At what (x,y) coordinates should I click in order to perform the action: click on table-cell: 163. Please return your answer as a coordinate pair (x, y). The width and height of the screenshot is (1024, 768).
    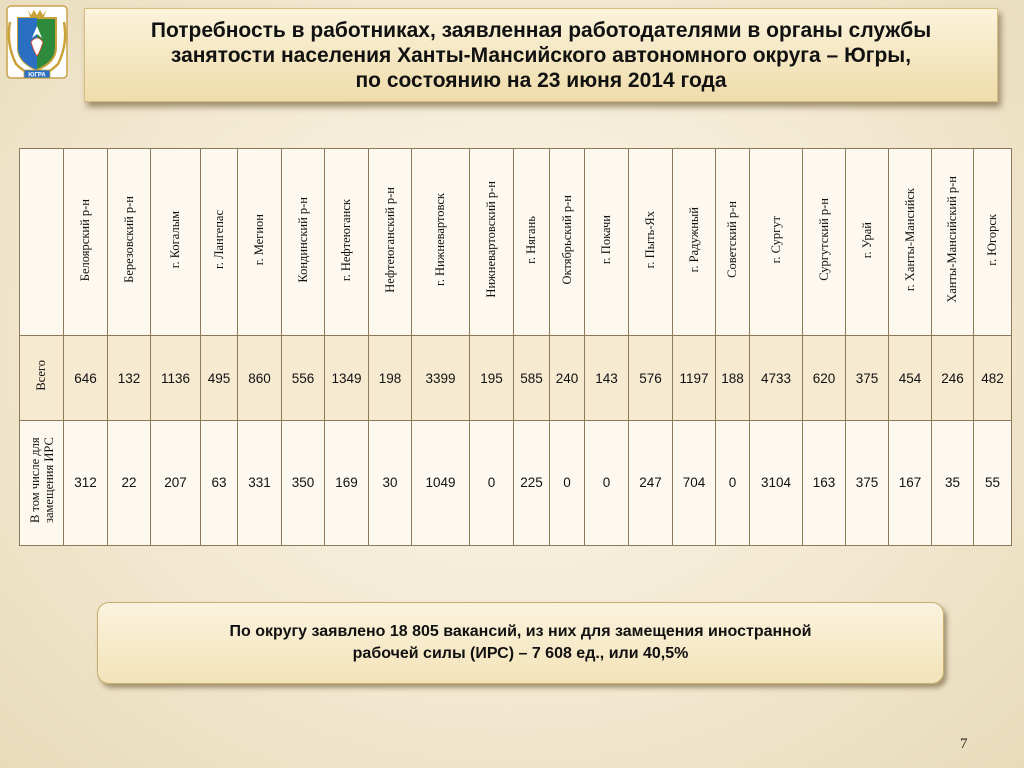
    Looking at the image, I should click on (824, 483).